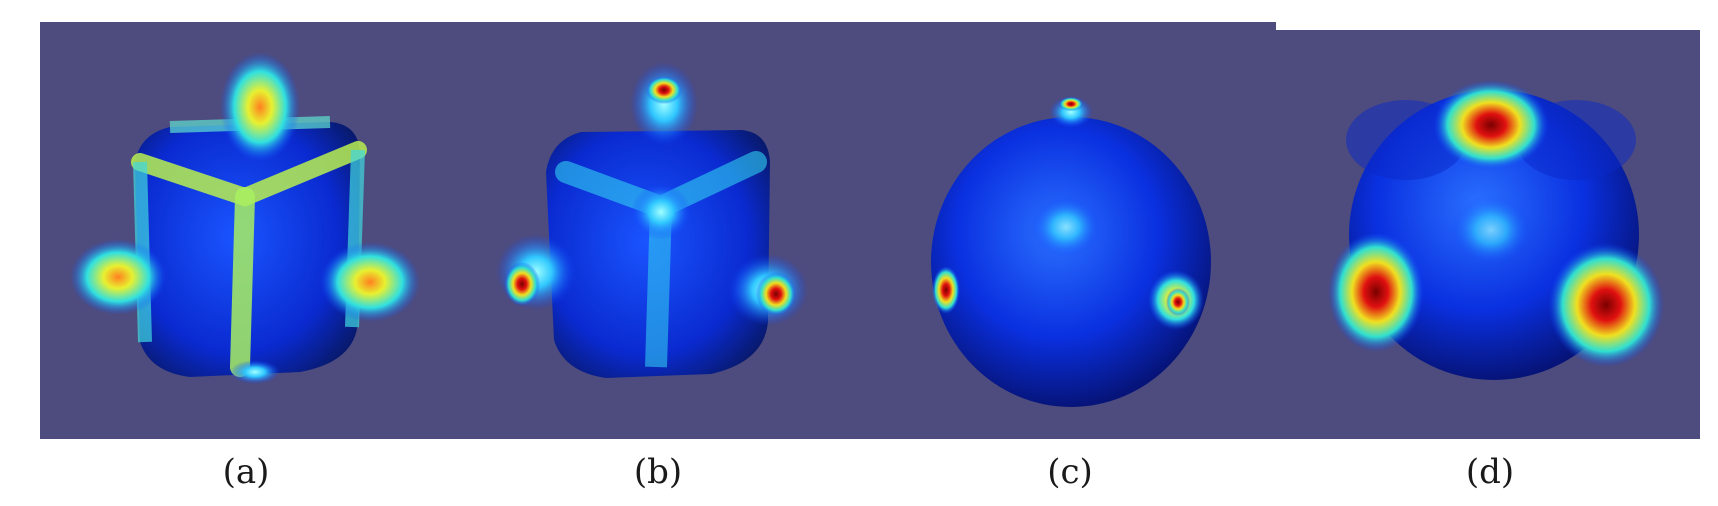 The image size is (1718, 506). What do you see at coordinates (1496, 230) in the screenshot?
I see `panel-d-render` at bounding box center [1496, 230].